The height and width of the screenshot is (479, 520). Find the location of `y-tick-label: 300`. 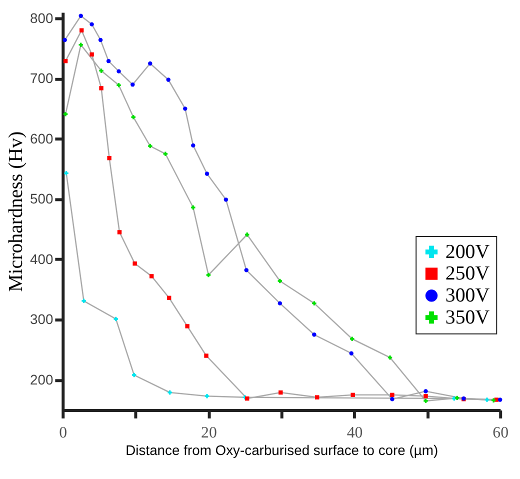

y-tick-label: 300 is located at coordinates (42, 319).